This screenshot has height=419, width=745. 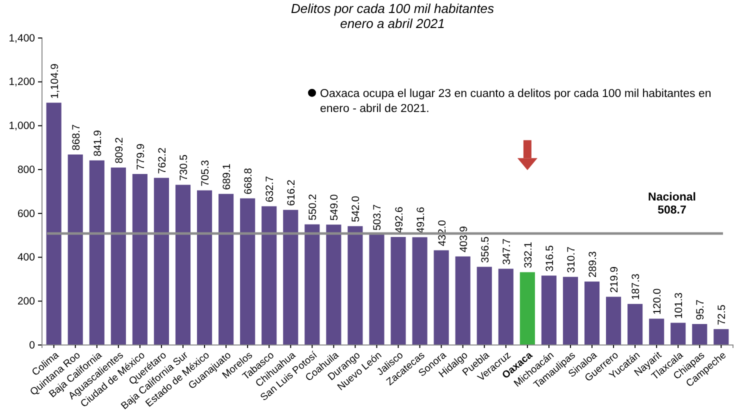 I want to click on data-label: 549.0, so click(x=334, y=207).